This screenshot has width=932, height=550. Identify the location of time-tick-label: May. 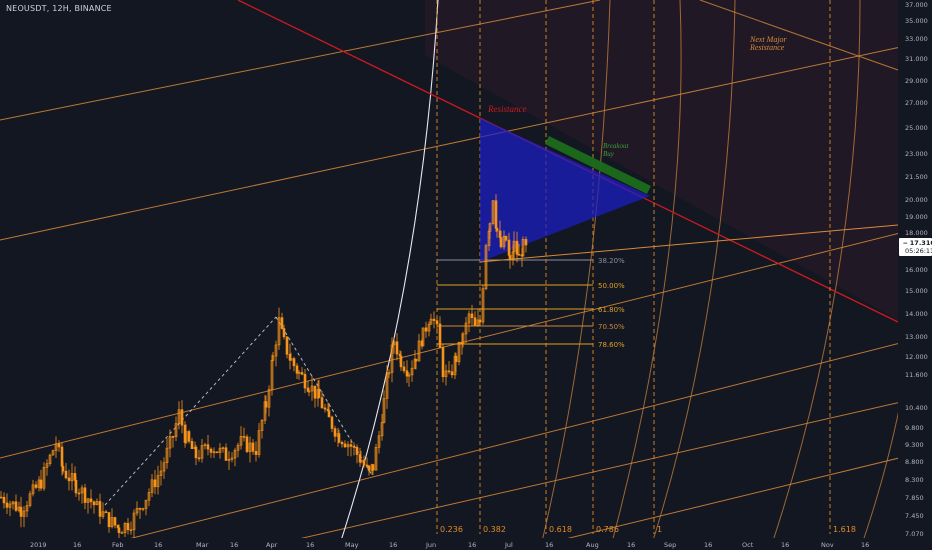
(352, 545).